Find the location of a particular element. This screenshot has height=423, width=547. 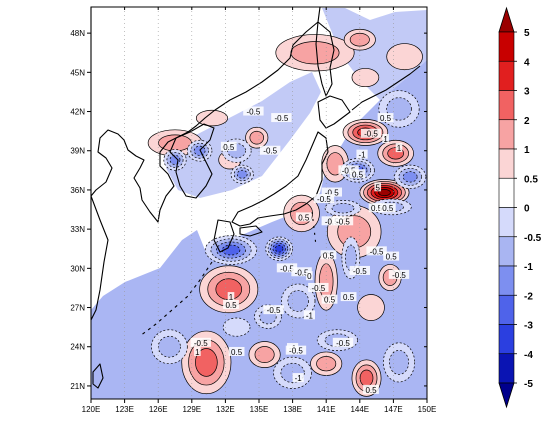

lat-tick-label: 39N is located at coordinates (77, 151).